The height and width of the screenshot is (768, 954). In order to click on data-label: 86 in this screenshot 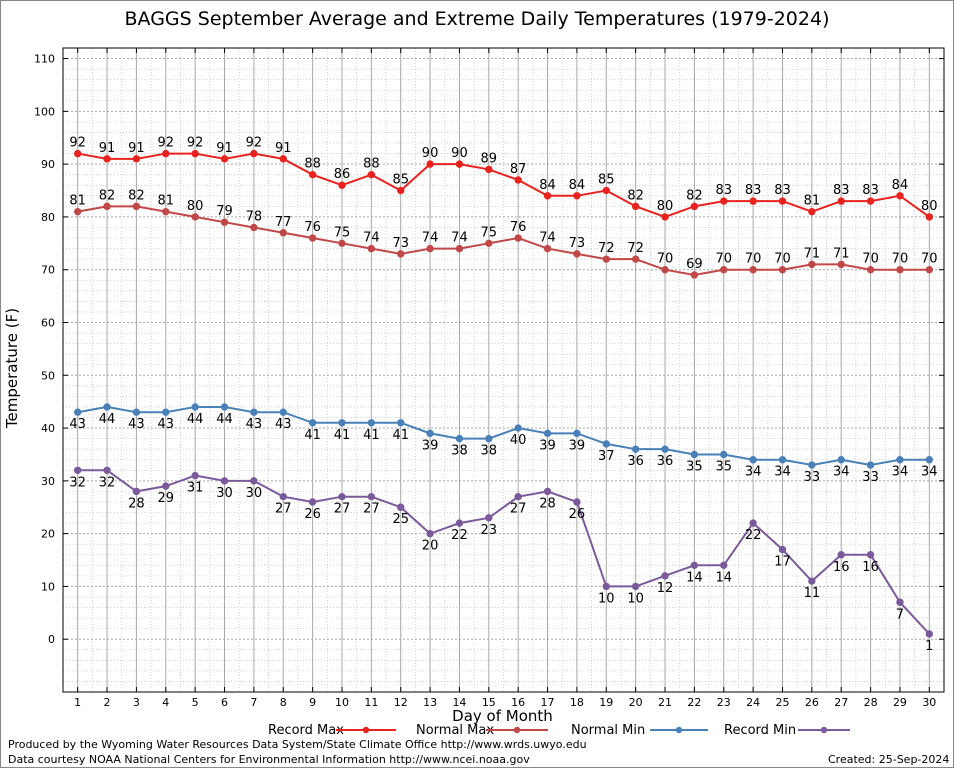, I will do `click(342, 174)`.